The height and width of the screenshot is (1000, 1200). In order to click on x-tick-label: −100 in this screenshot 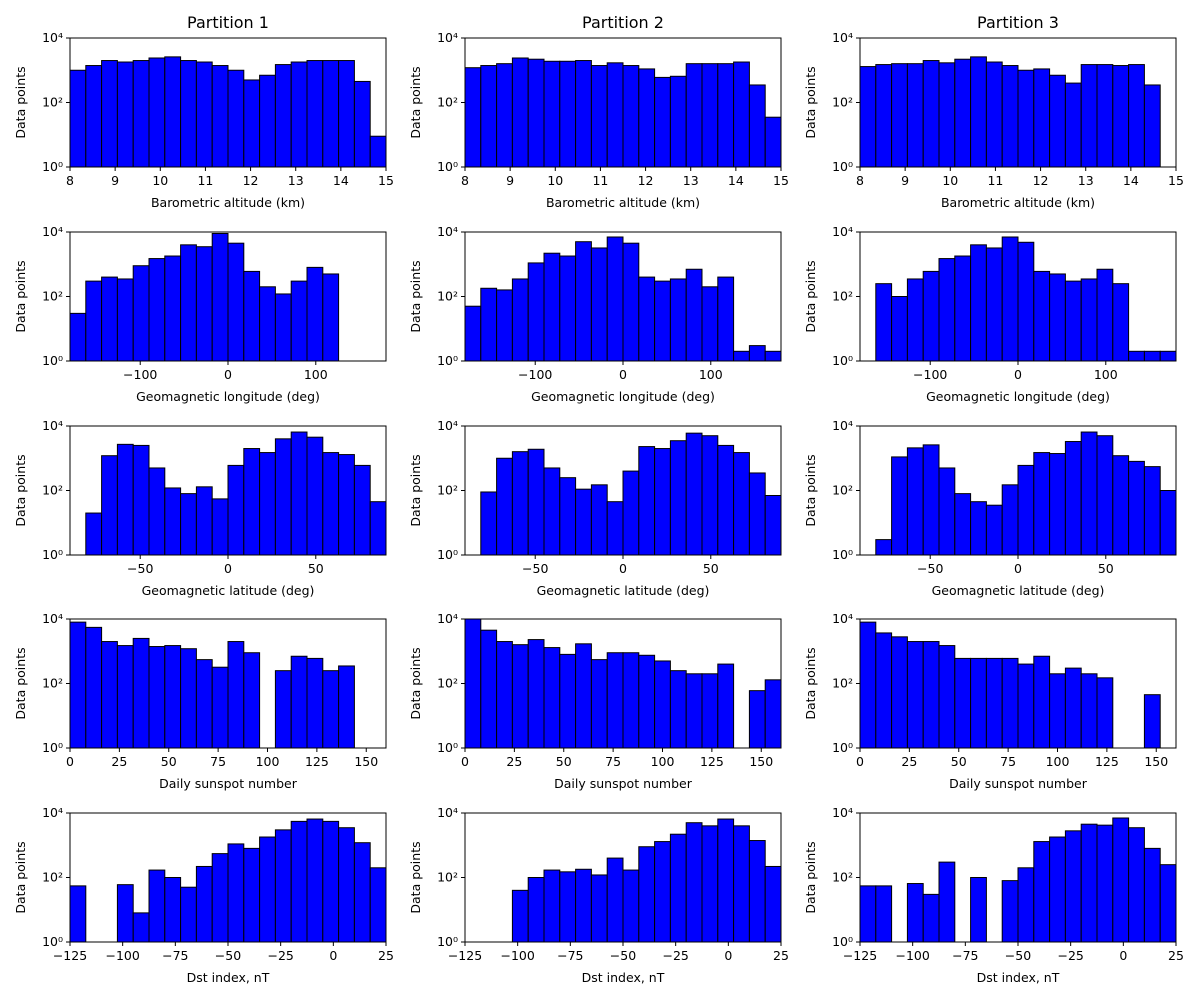, I will do `click(930, 374)`.